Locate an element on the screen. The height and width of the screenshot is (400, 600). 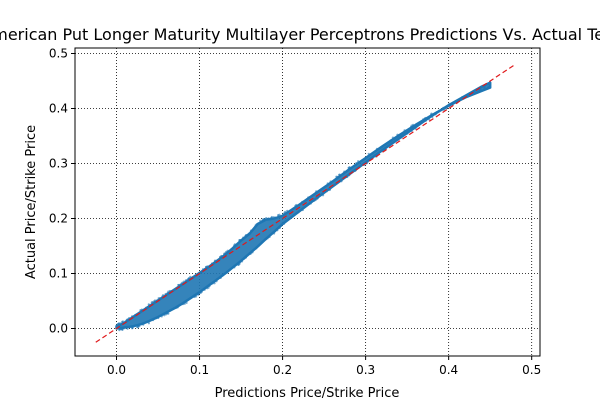
y-tick-label: 0.3 is located at coordinates (58, 164).